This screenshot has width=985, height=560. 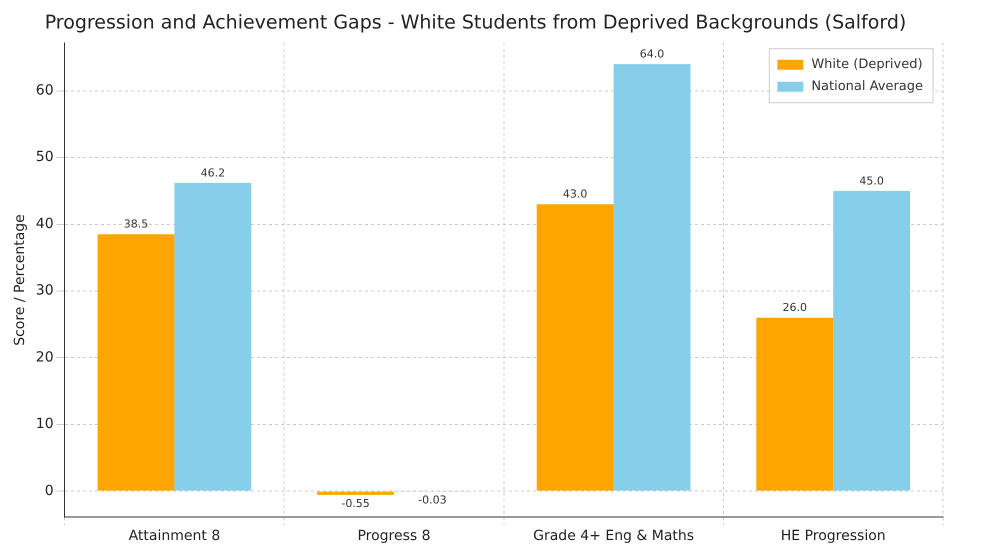 I want to click on data-label: 43.0, so click(x=575, y=194).